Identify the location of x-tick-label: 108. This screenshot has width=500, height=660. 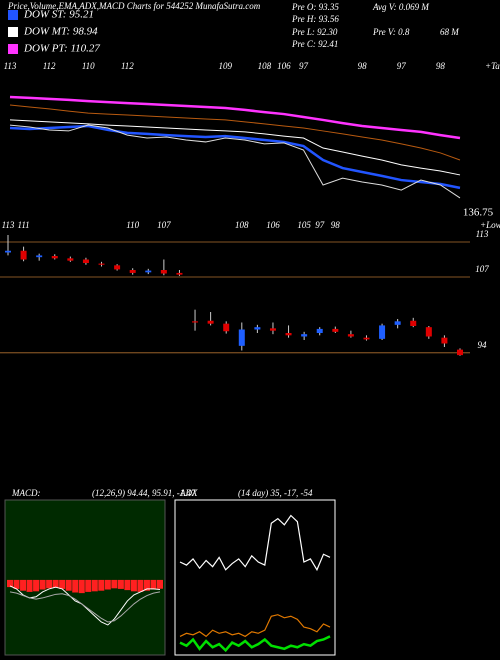
(242, 225).